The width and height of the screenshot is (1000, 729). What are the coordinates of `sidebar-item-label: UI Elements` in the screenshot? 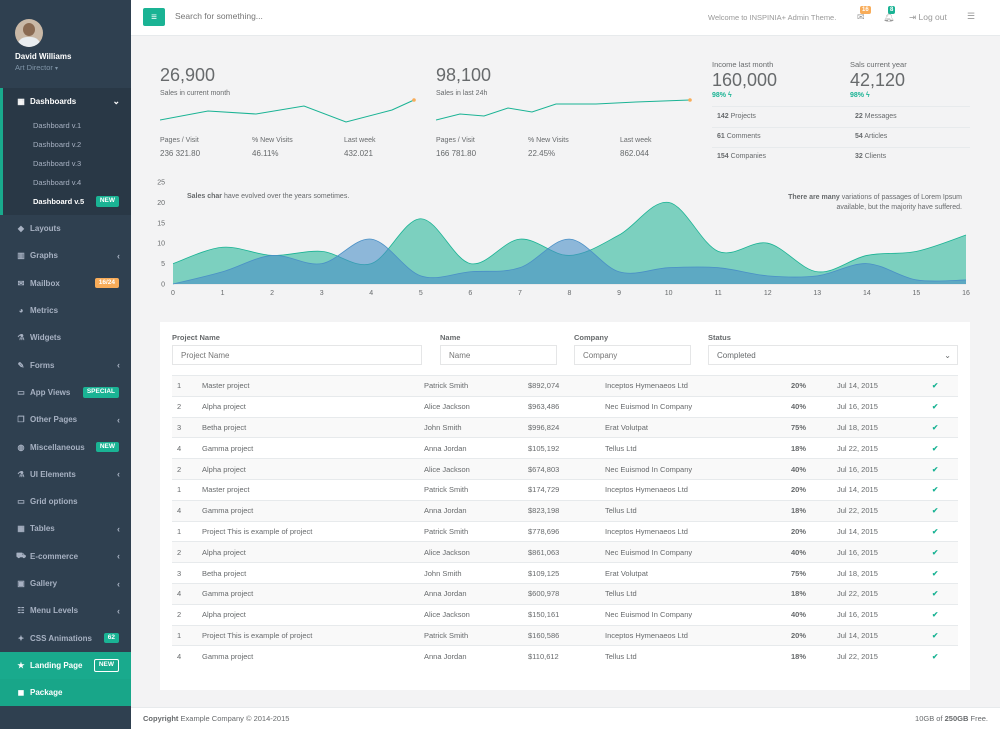 It's located at (53, 474).